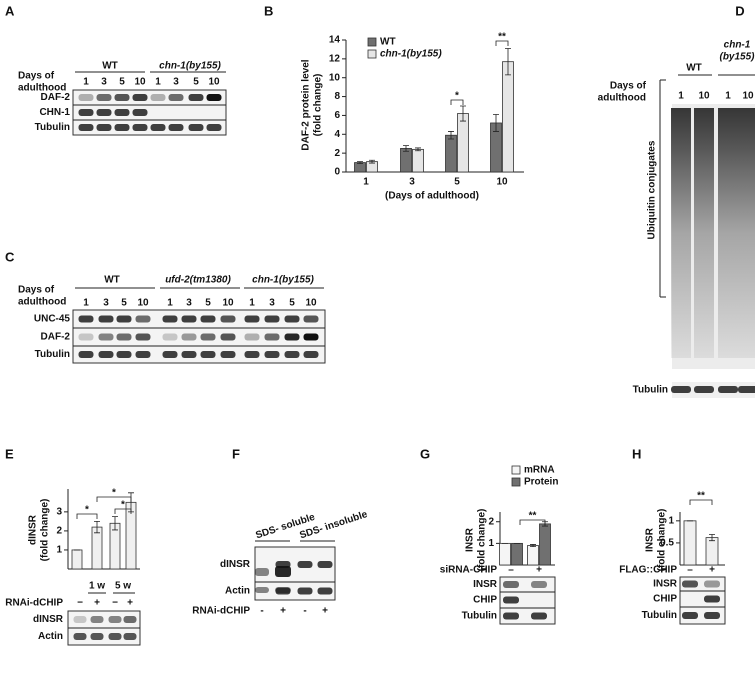  I want to click on group-label: chn-1(by155), so click(190, 66).